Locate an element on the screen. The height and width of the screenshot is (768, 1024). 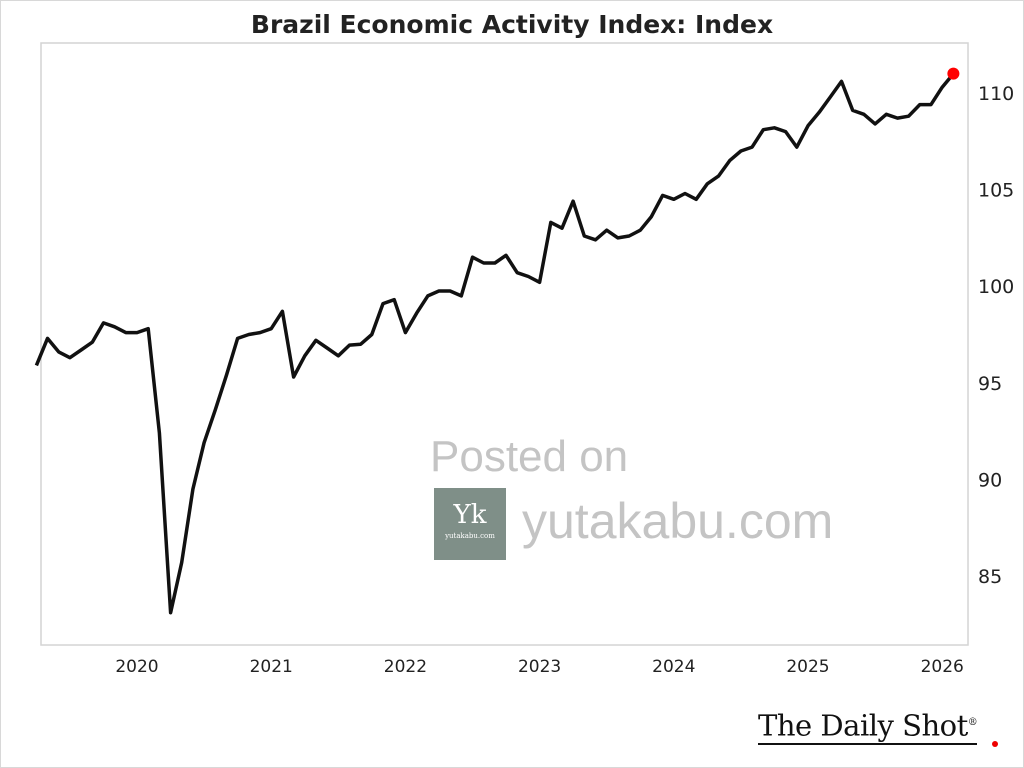
y-tick-label: 85 is located at coordinates (990, 577).